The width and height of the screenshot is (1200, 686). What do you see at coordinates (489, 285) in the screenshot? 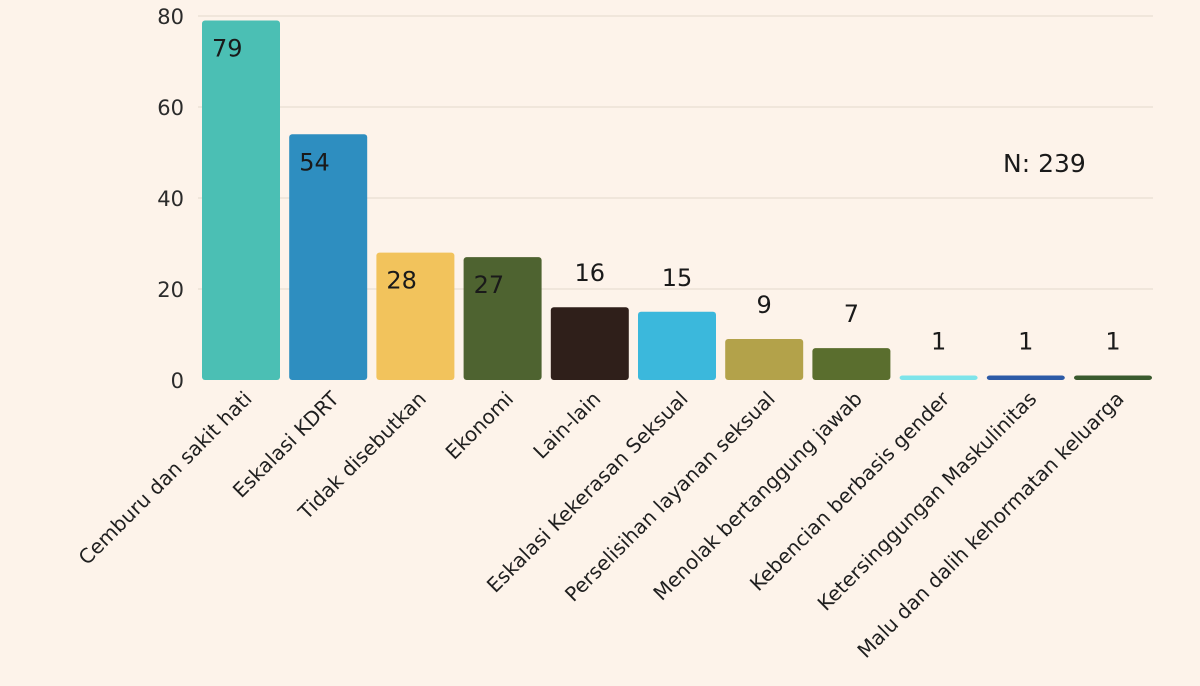
I see `data-label: 27` at bounding box center [489, 285].